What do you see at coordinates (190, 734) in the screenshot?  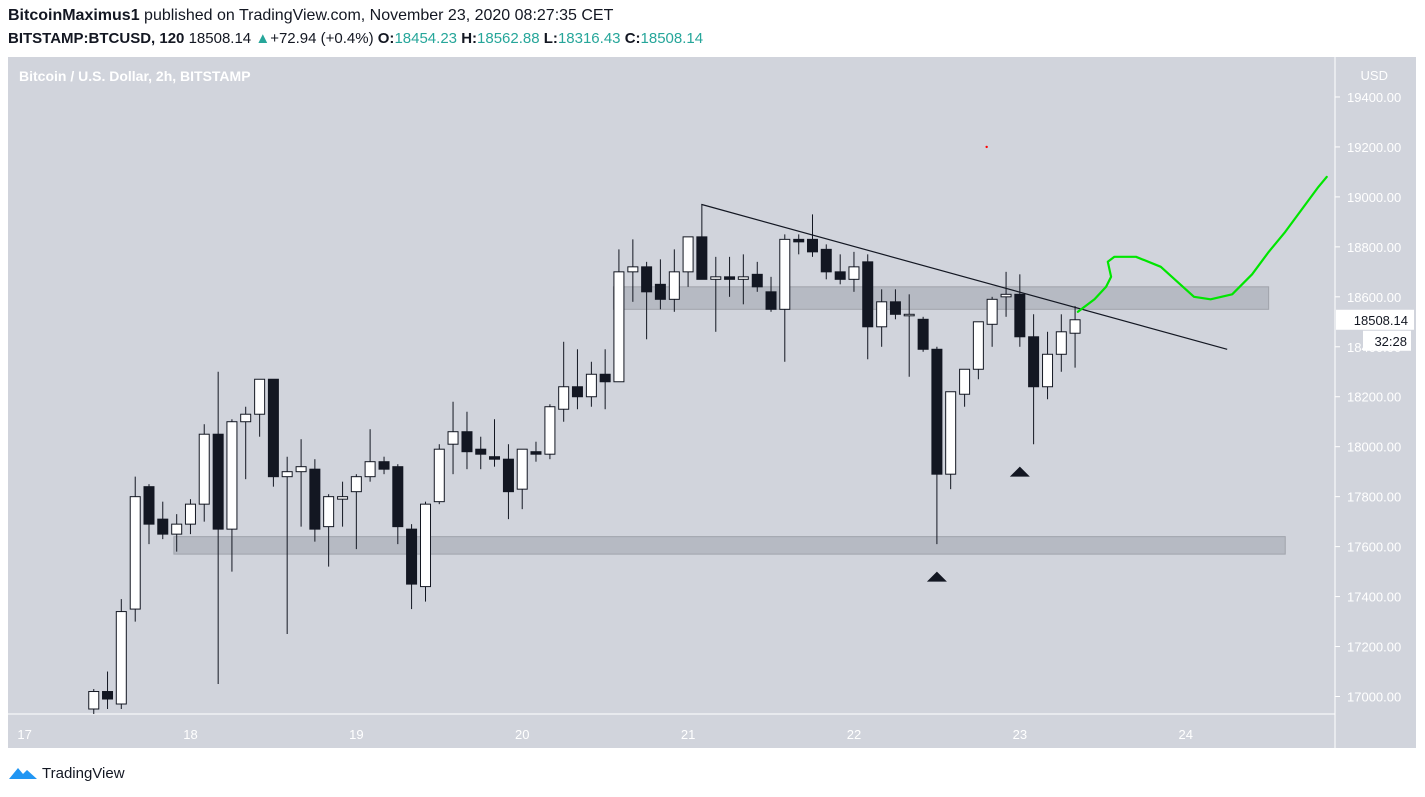 I see `x-tick-label: 18` at bounding box center [190, 734].